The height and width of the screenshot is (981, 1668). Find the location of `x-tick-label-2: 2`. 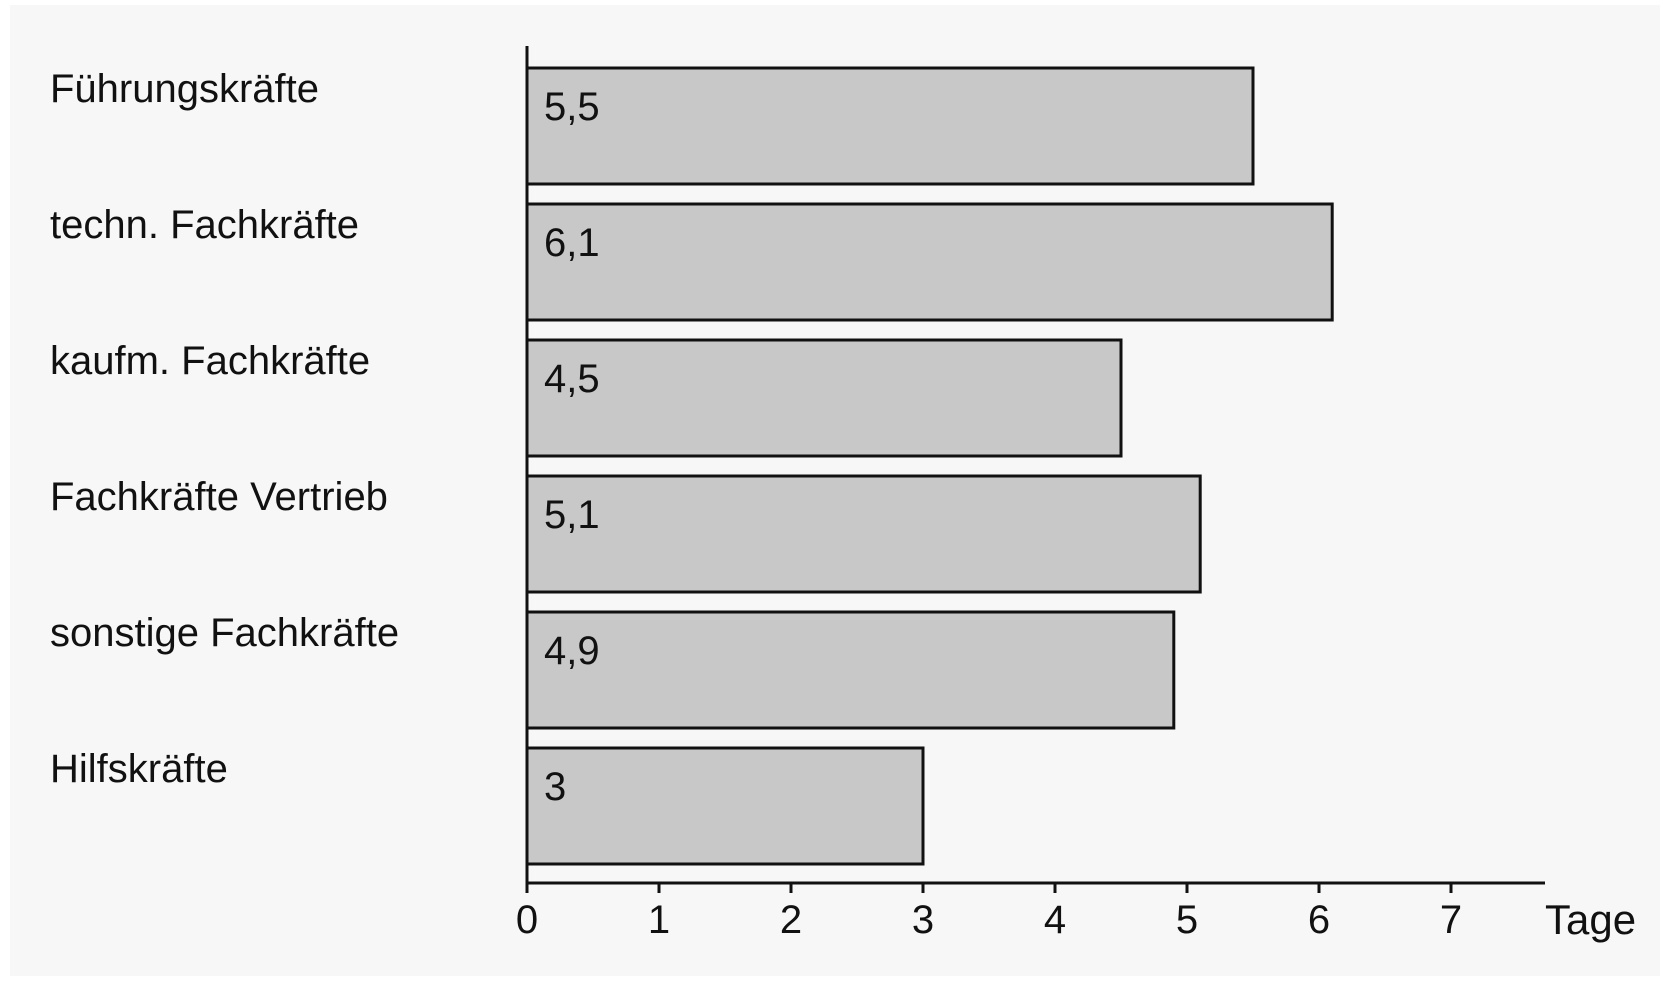

x-tick-label-2: 2 is located at coordinates (791, 920).